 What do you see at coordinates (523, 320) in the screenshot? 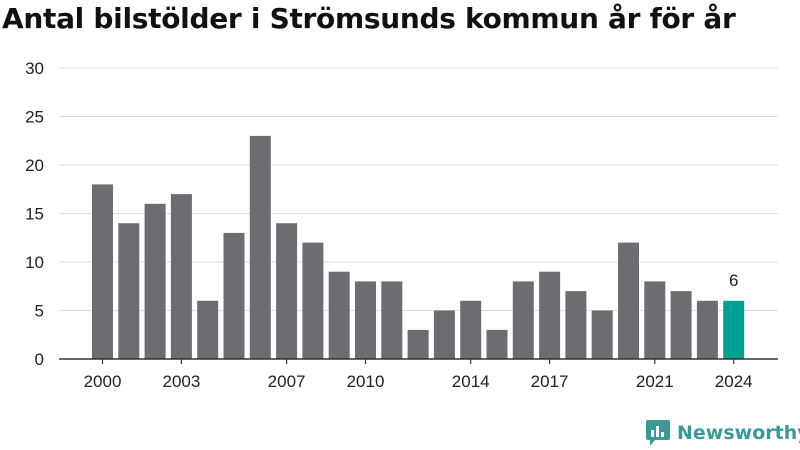
I see `bar-2016` at bounding box center [523, 320].